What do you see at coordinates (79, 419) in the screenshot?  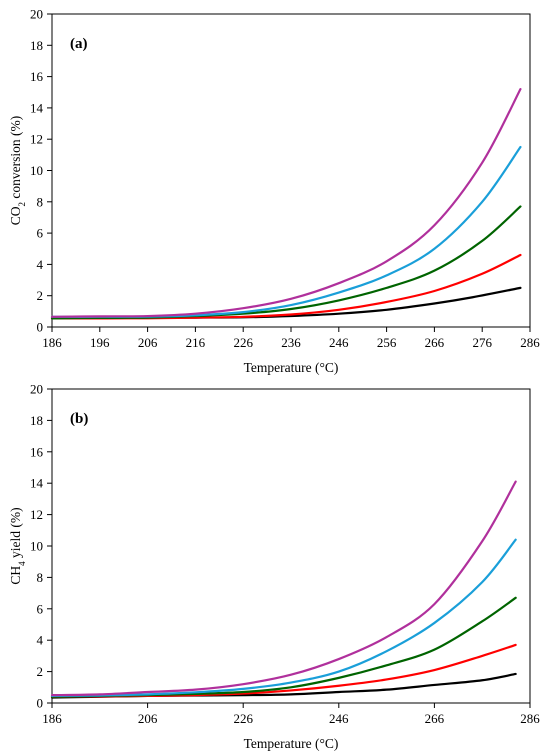 I see `panel-label-b: (b)` at bounding box center [79, 419].